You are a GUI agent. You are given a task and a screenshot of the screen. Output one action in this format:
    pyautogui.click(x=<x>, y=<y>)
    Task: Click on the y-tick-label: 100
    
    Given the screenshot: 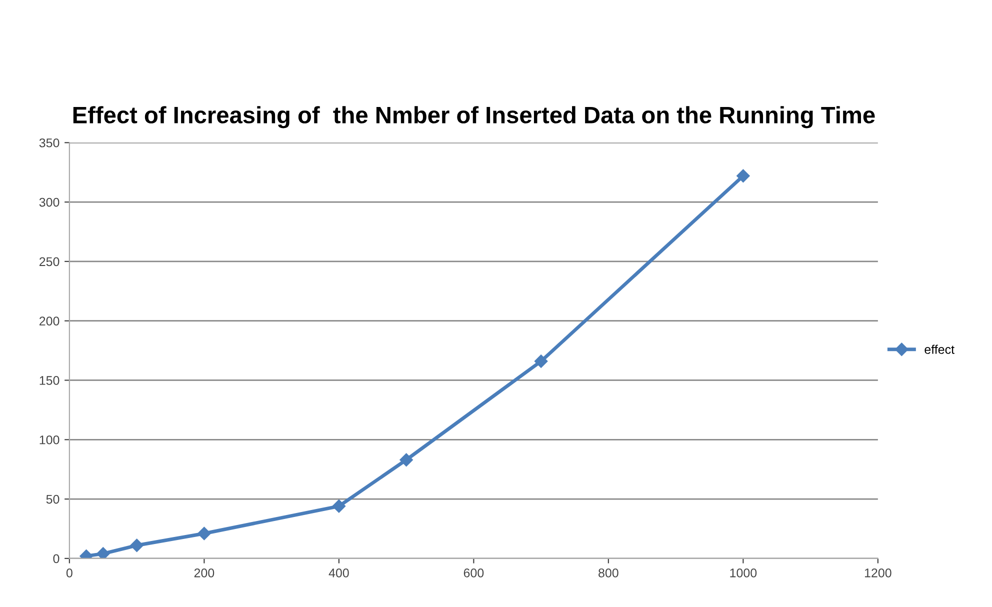 What is the action you would take?
    pyautogui.click(x=50, y=439)
    